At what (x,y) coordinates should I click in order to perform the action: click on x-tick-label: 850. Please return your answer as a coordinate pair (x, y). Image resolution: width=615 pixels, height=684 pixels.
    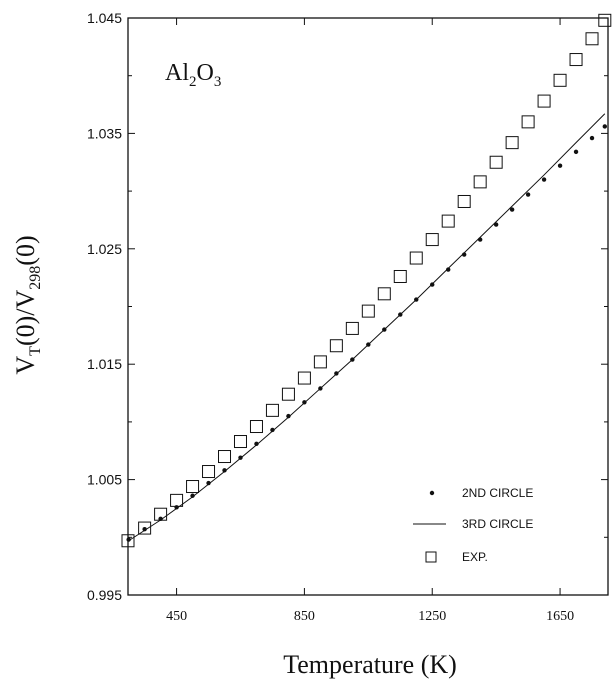
    Looking at the image, I should click on (304, 616).